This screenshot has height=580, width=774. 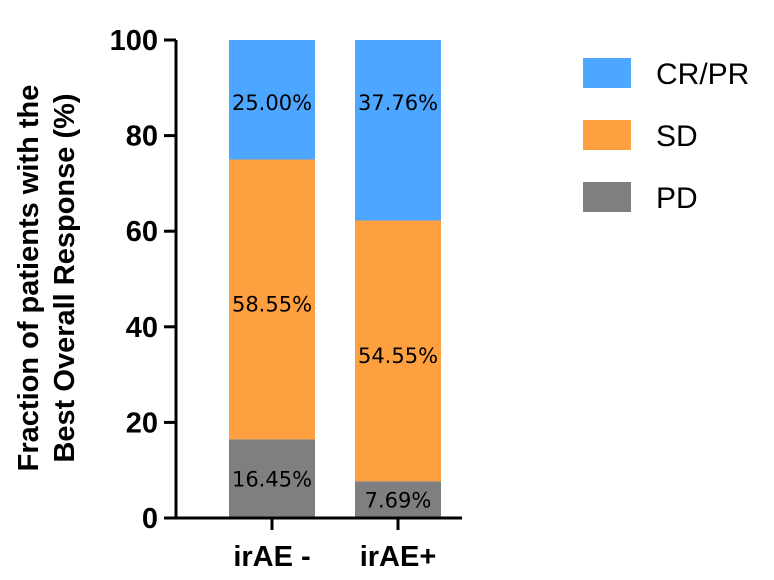 I want to click on y-tick-label-0: 0, so click(x=150, y=519).